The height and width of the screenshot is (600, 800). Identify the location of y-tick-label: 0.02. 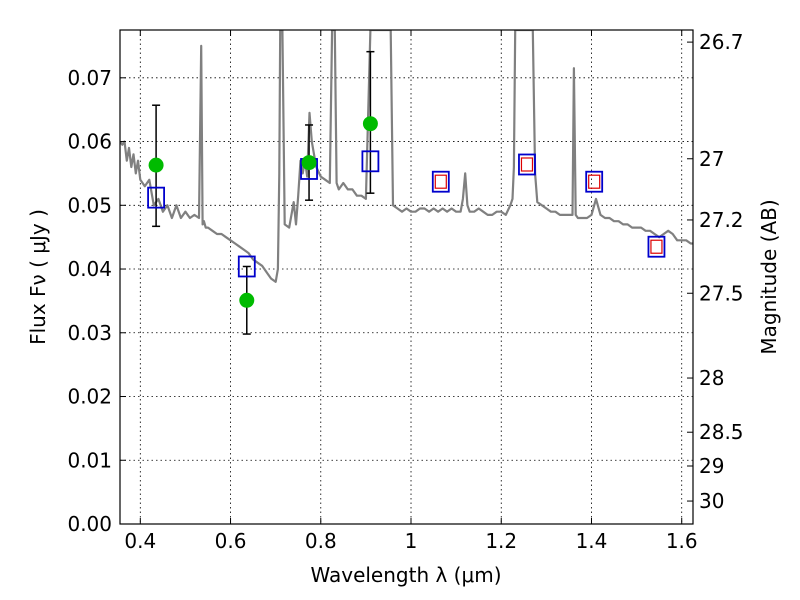
(89, 397).